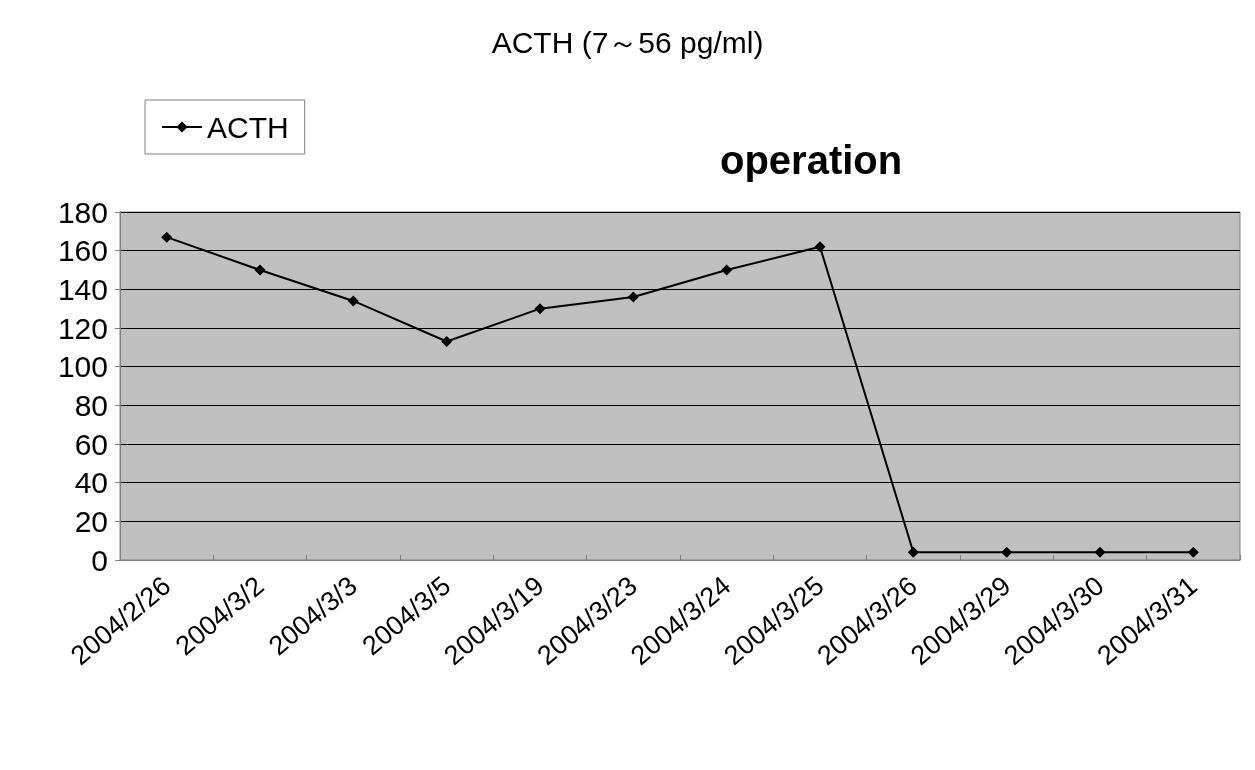 Image resolution: width=1255 pixels, height=770 pixels. Describe the element at coordinates (627, 42) in the screenshot. I see `chart-title: ACTH (7～56 pg/ml)` at that location.